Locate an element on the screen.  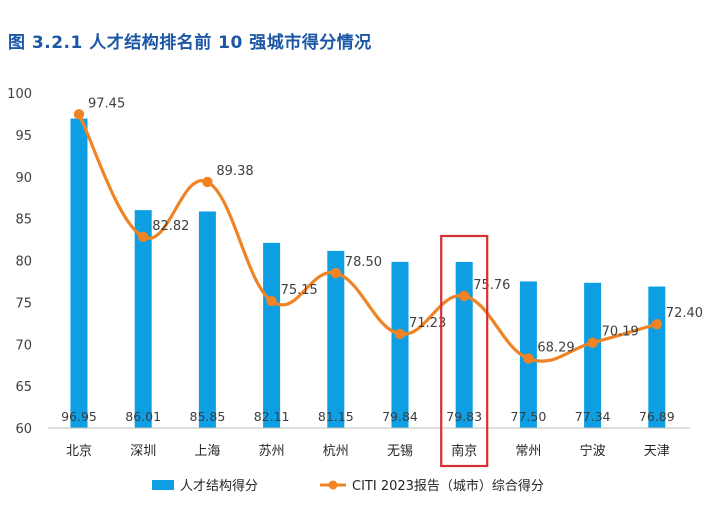
bar-value-label: 79.84 is located at coordinates (400, 416).